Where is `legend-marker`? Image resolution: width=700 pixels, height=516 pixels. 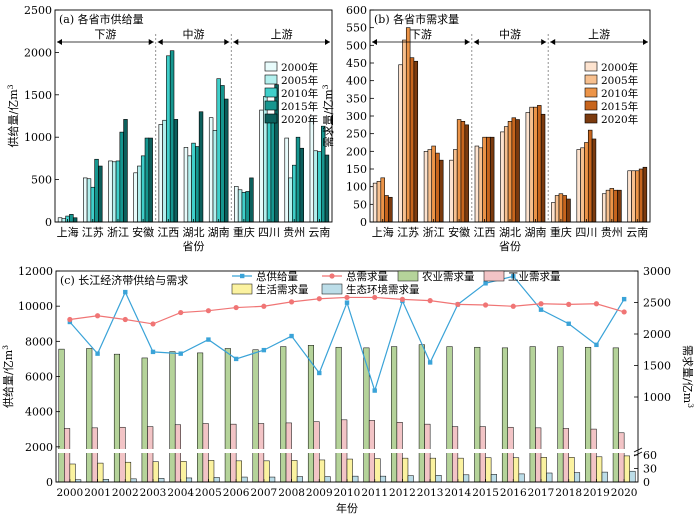
legend-marker is located at coordinates (242, 276).